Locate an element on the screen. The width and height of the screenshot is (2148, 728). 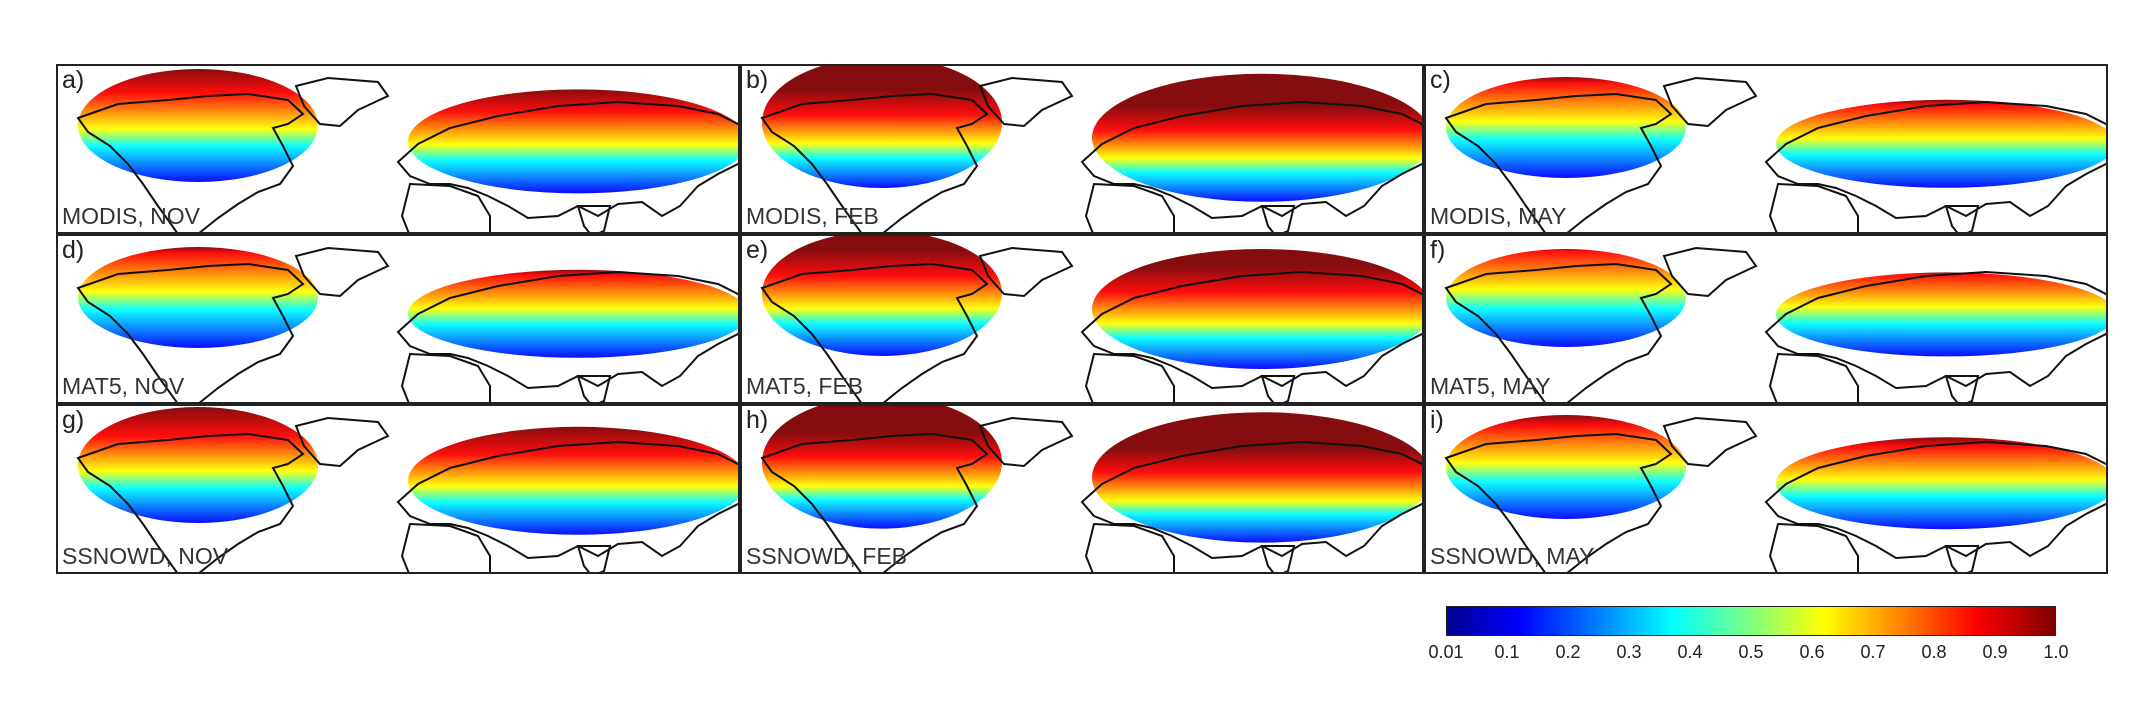
map-panel: h) SSNOWD, FEB is located at coordinates (1082, 489).